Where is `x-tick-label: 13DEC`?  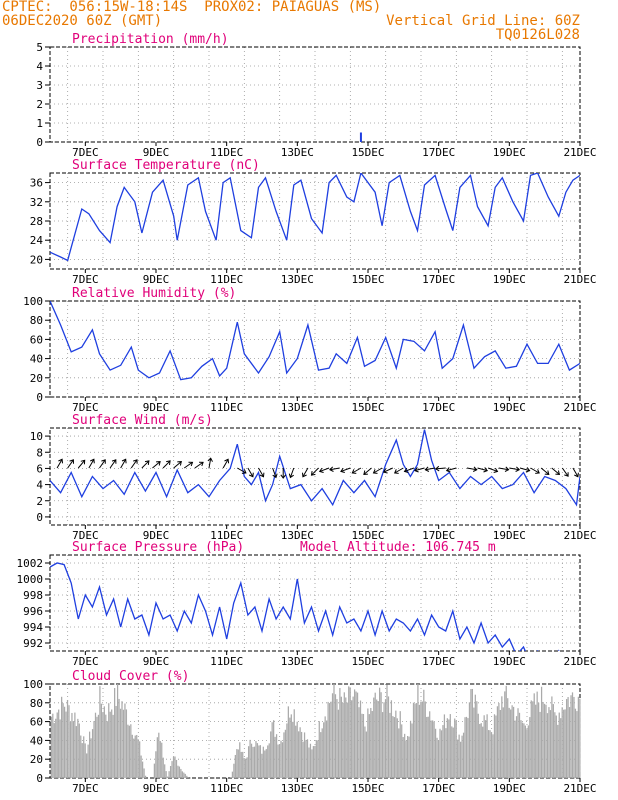 x-tick-label: 13DEC is located at coordinates (297, 279).